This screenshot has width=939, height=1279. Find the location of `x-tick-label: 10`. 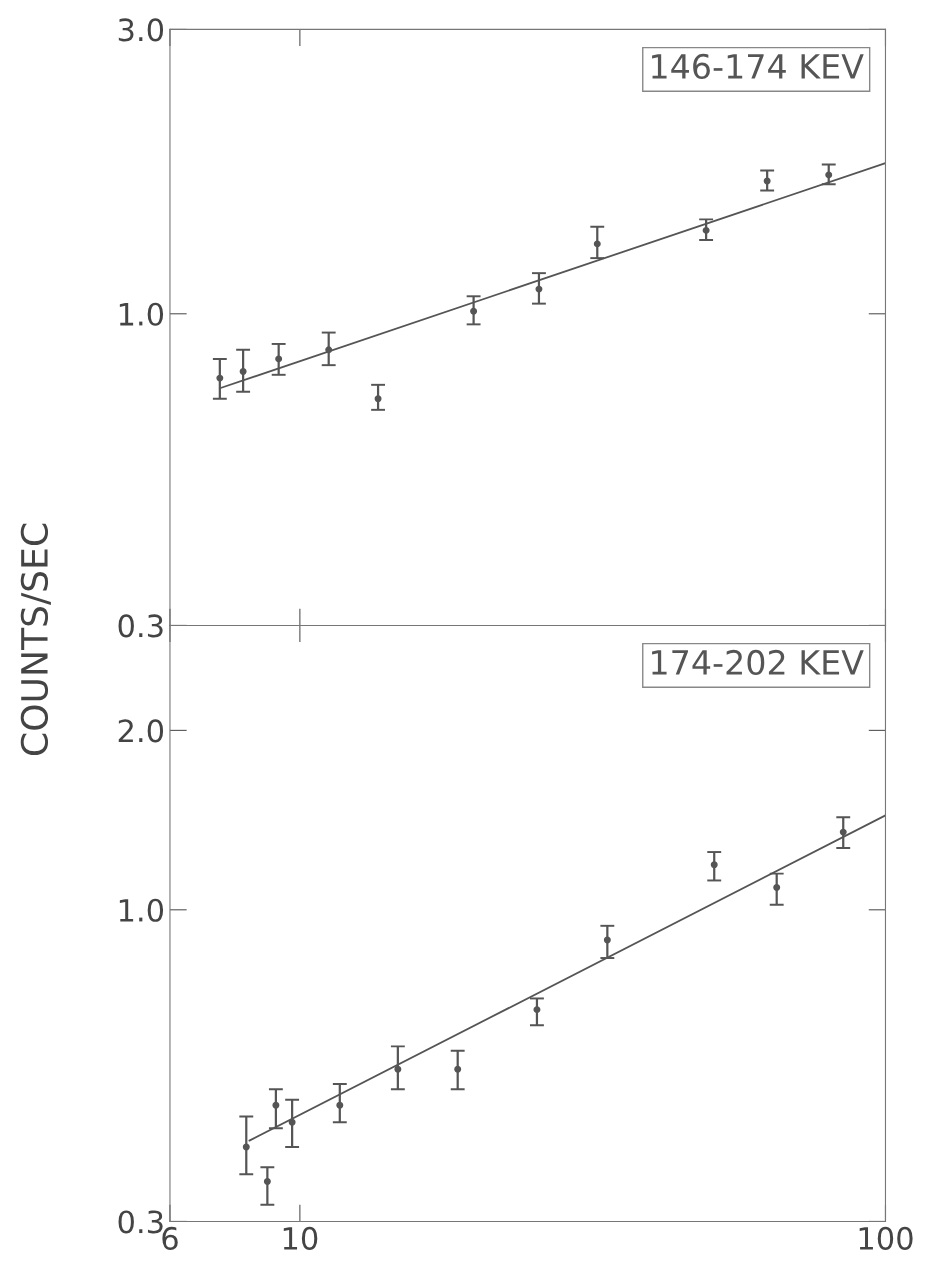

x-tick-label: 10 is located at coordinates (300, 1238).